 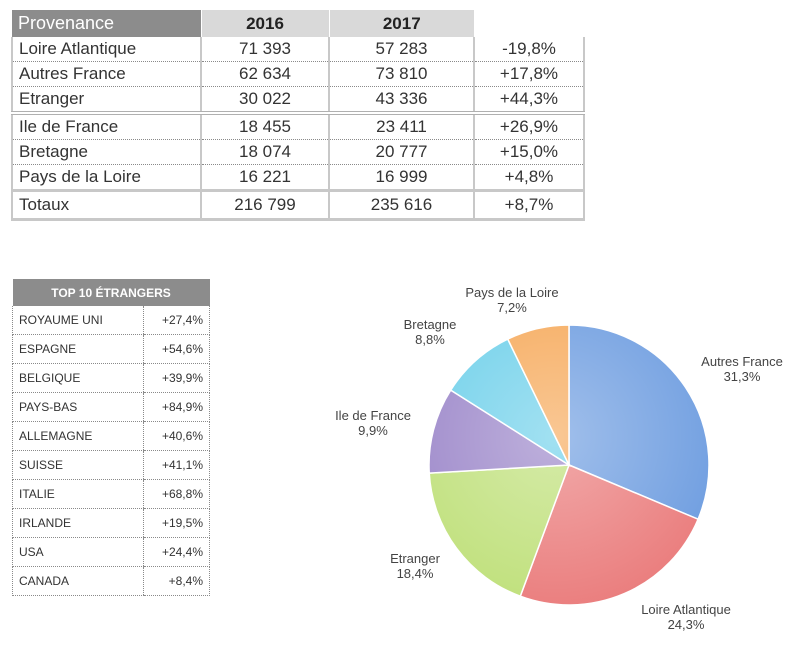 I want to click on total-2017: 235 616, so click(x=401, y=205).